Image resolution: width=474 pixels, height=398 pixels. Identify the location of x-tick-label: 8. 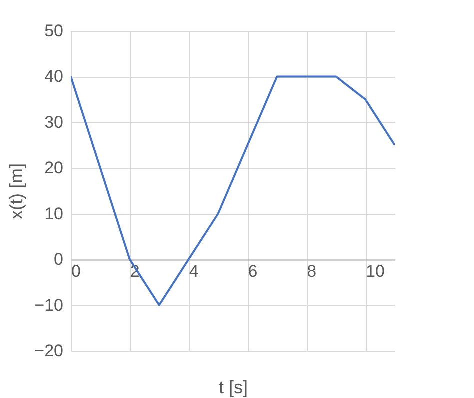
(312, 272).